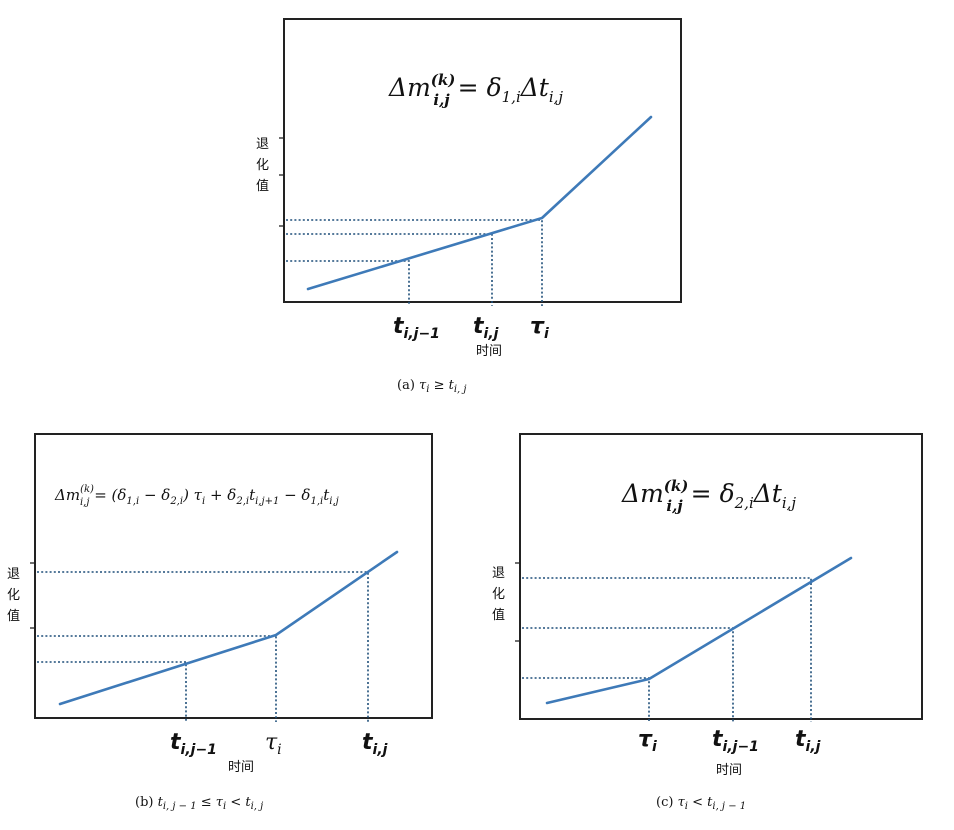  Describe the element at coordinates (729, 770) in the screenshot. I see `panel-c-xlabel: 时间` at that location.